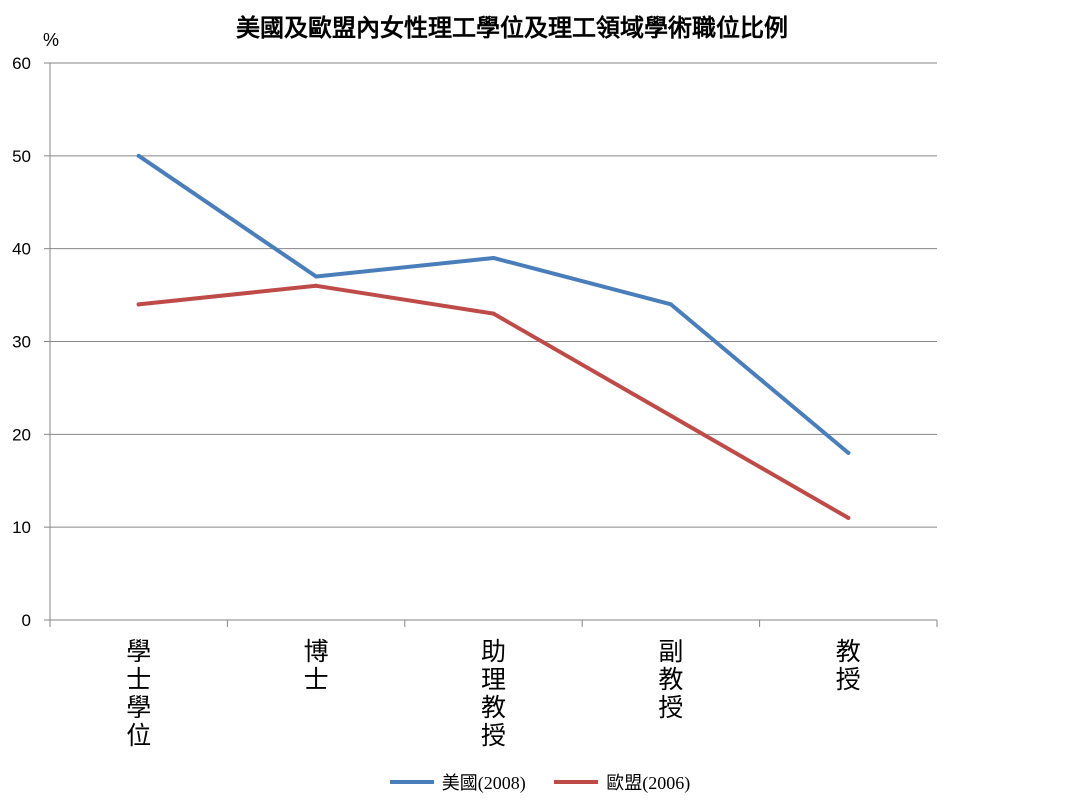  I want to click on legend-item-us: 美國(2008), so click(457, 782).